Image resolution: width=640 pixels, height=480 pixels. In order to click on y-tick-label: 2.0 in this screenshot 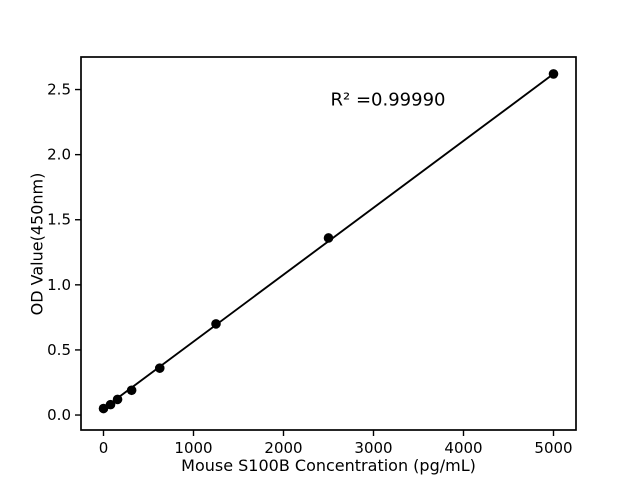, I will do `click(59, 155)`.